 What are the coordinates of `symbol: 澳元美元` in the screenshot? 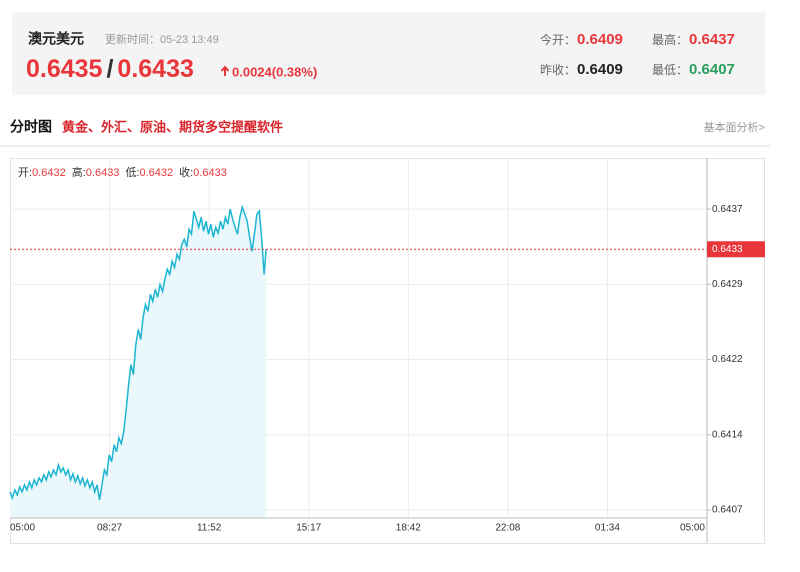 It's located at (56, 39).